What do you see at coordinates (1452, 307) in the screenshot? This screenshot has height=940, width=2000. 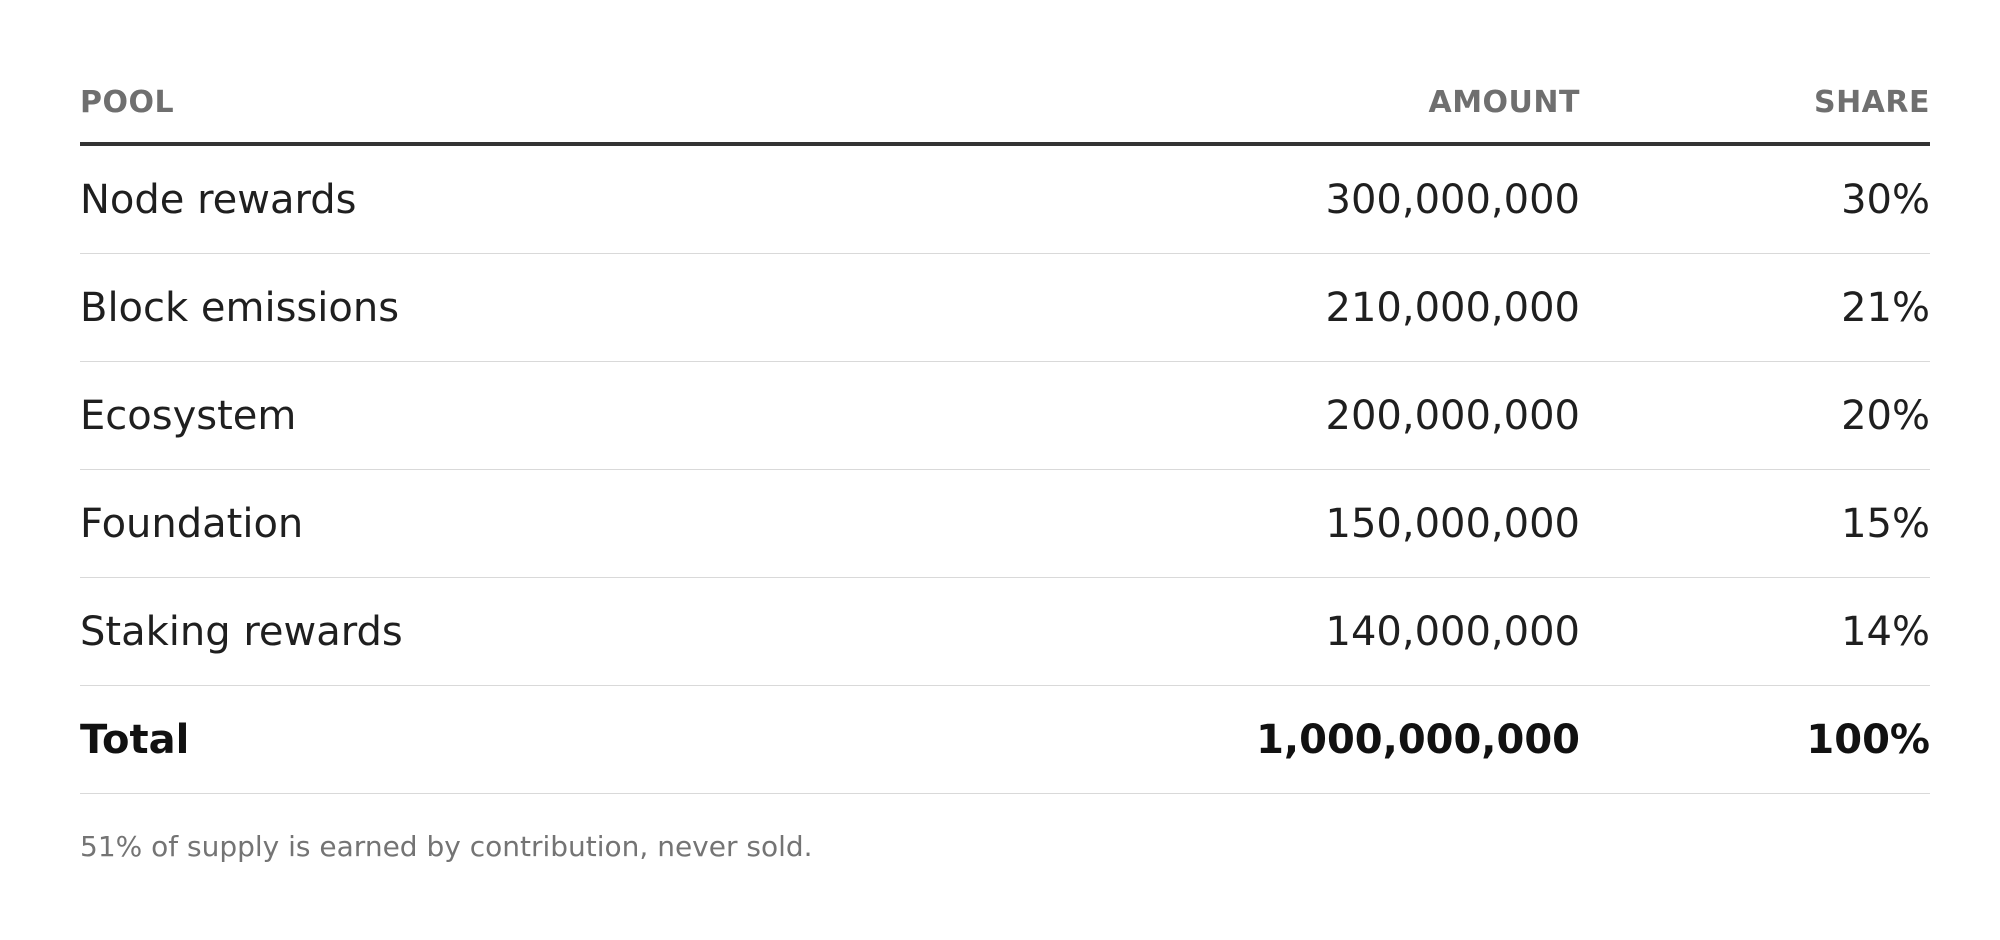 I see `amount-cell: 210,000,000` at bounding box center [1452, 307].